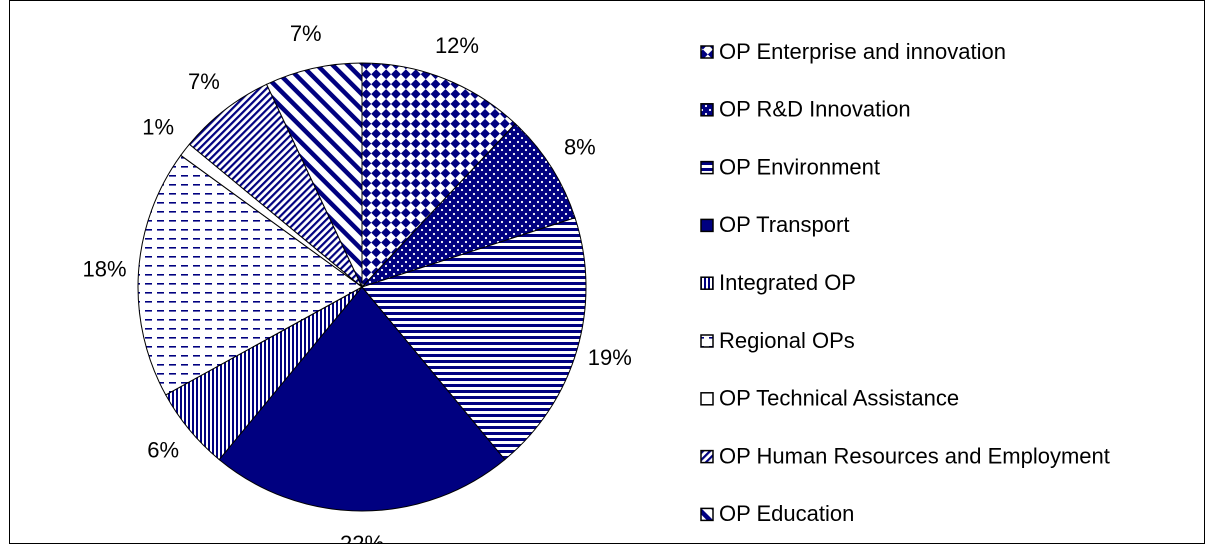 The height and width of the screenshot is (544, 1206). What do you see at coordinates (362, 537) in the screenshot?
I see `data-label: 22%` at bounding box center [362, 537].